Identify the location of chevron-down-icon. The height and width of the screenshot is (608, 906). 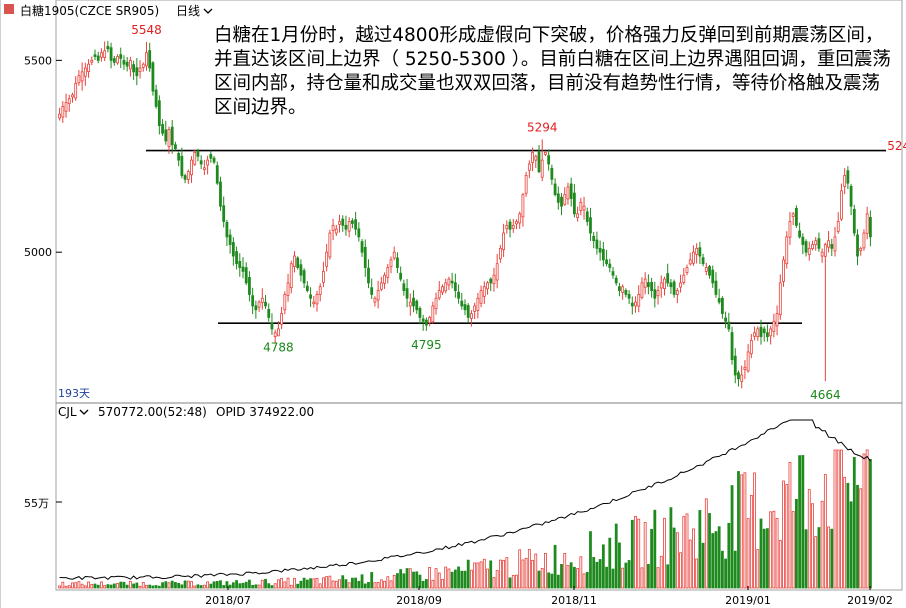
(208, 11).